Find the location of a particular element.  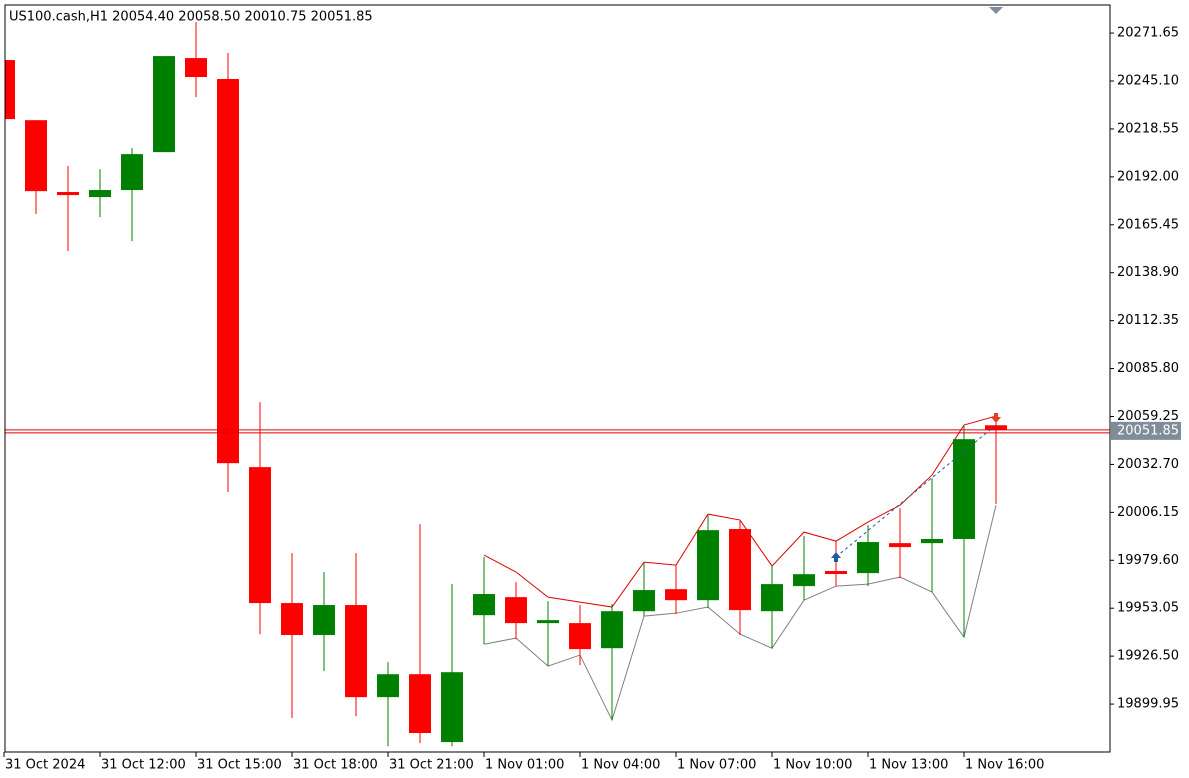

y-tick-label: 20165.45 is located at coordinates (1148, 224).